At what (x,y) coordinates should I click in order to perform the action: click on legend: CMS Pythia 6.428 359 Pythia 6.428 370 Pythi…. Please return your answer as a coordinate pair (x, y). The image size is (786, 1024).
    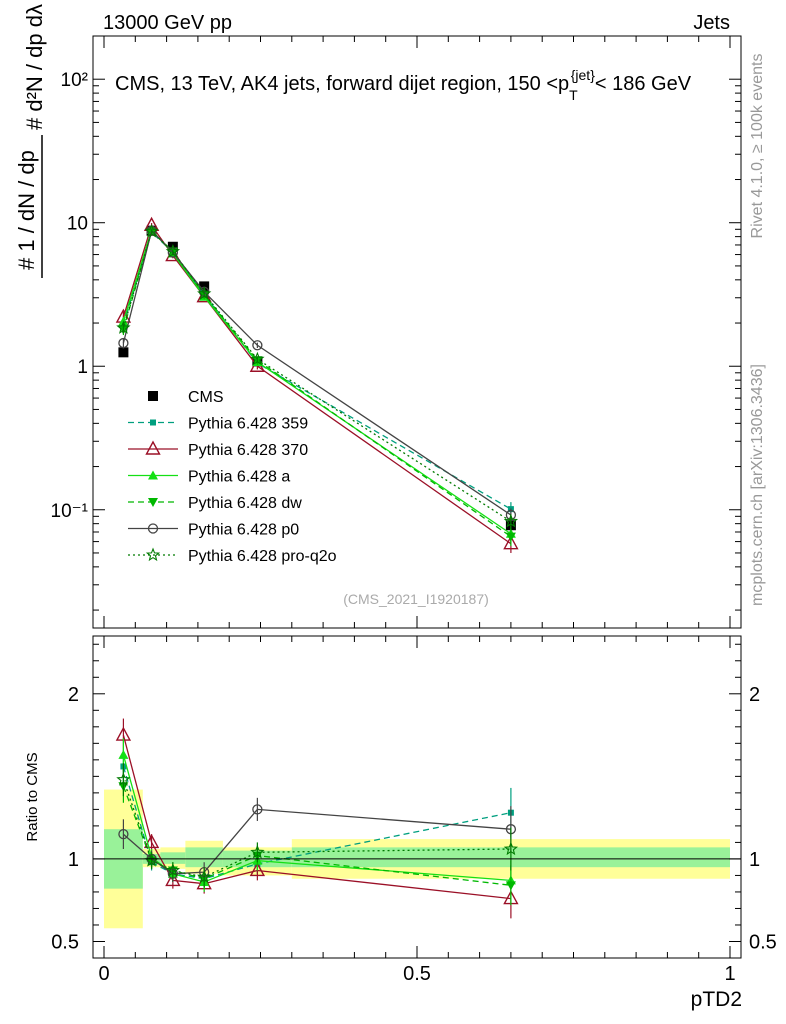
    Looking at the image, I should click on (232, 477).